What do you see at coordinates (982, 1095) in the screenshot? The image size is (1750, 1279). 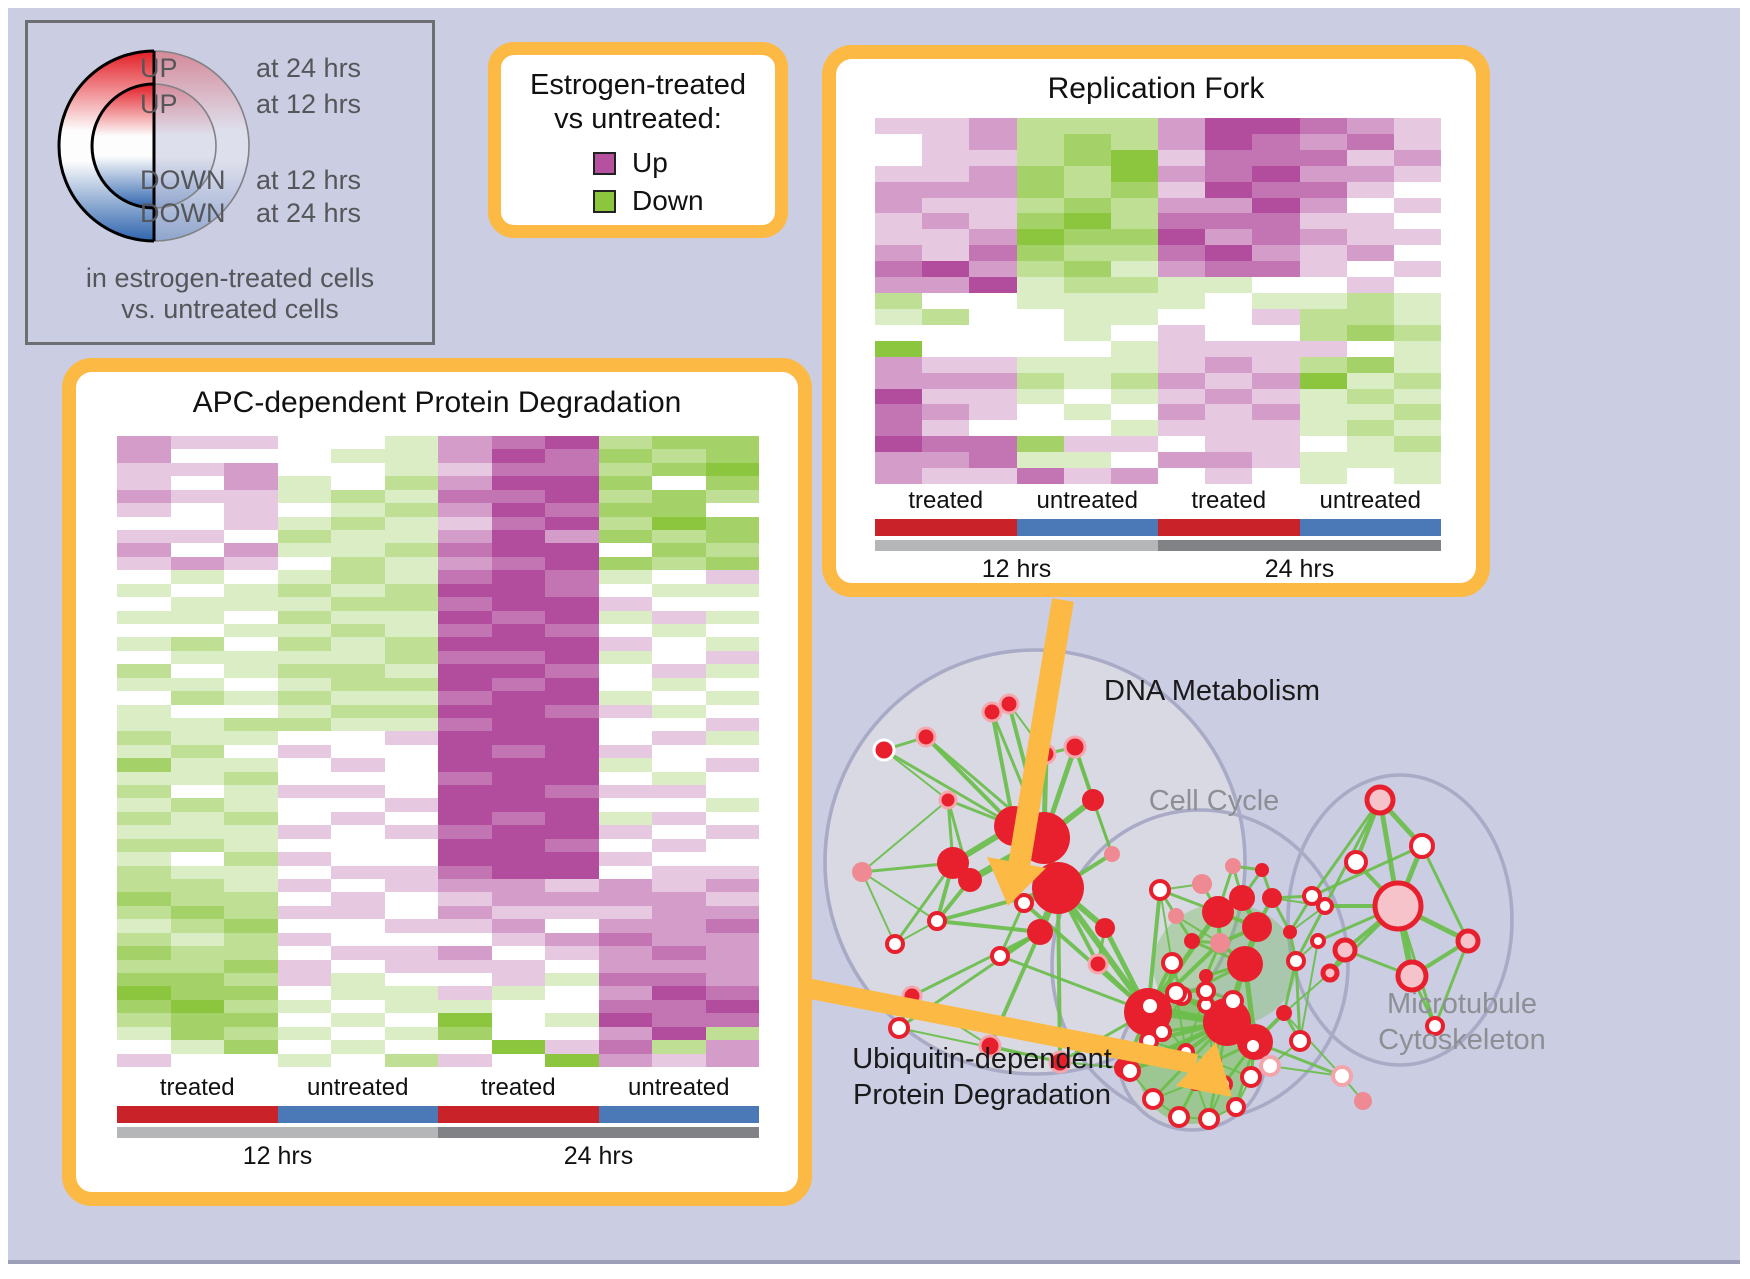 I see `cluster-label: Protein Degradation` at bounding box center [982, 1095].